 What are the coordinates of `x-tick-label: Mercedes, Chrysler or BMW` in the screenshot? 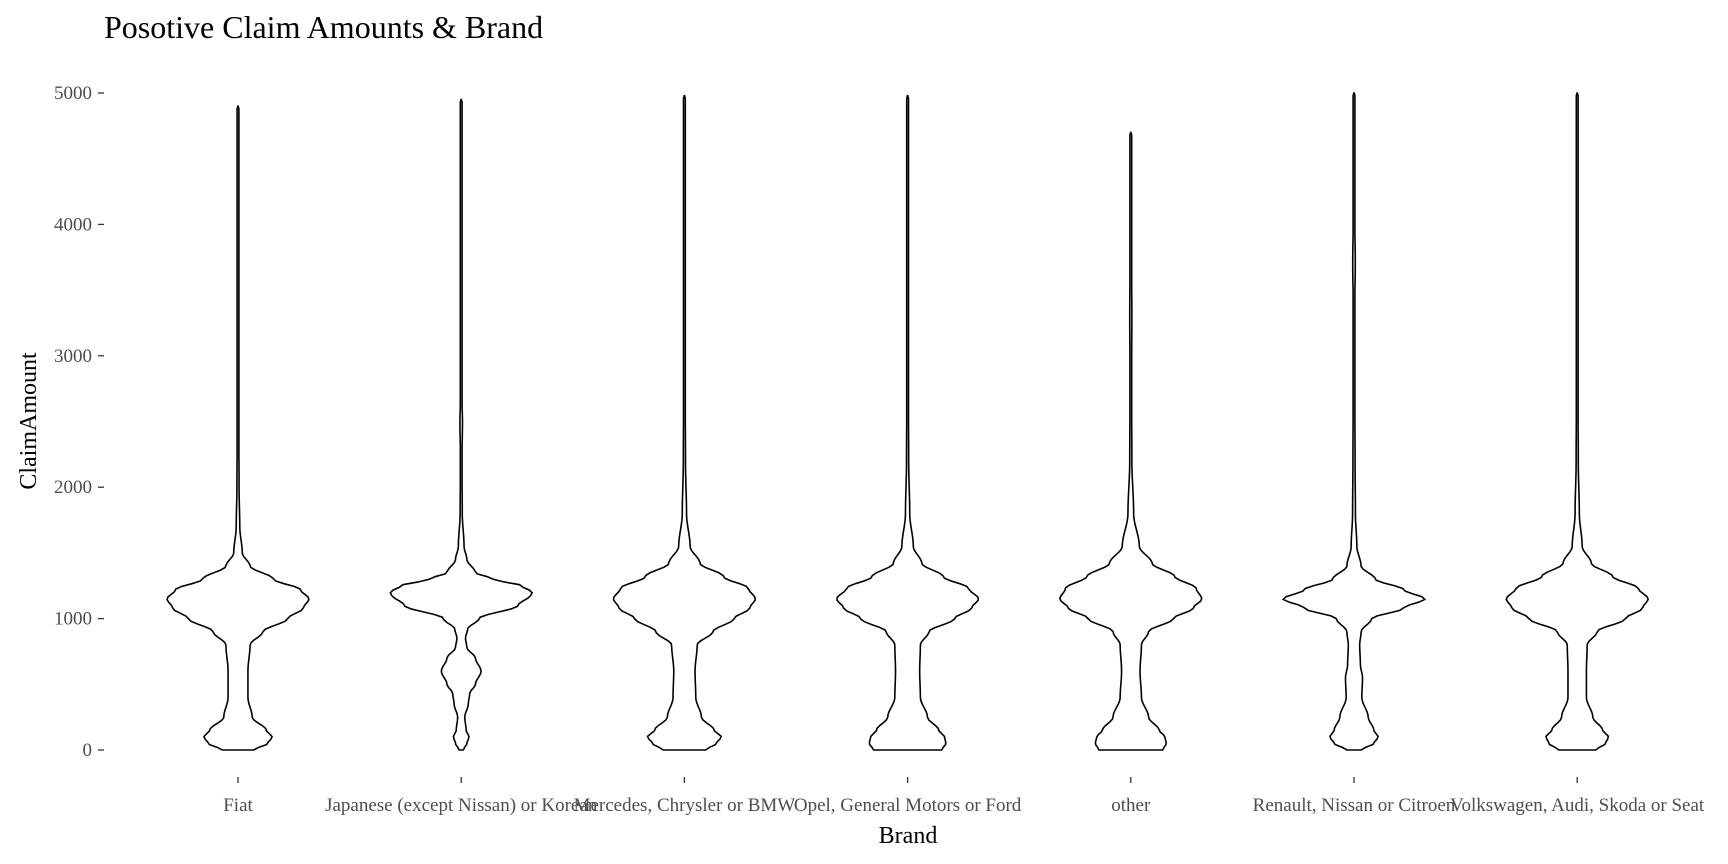 It's located at (685, 805).